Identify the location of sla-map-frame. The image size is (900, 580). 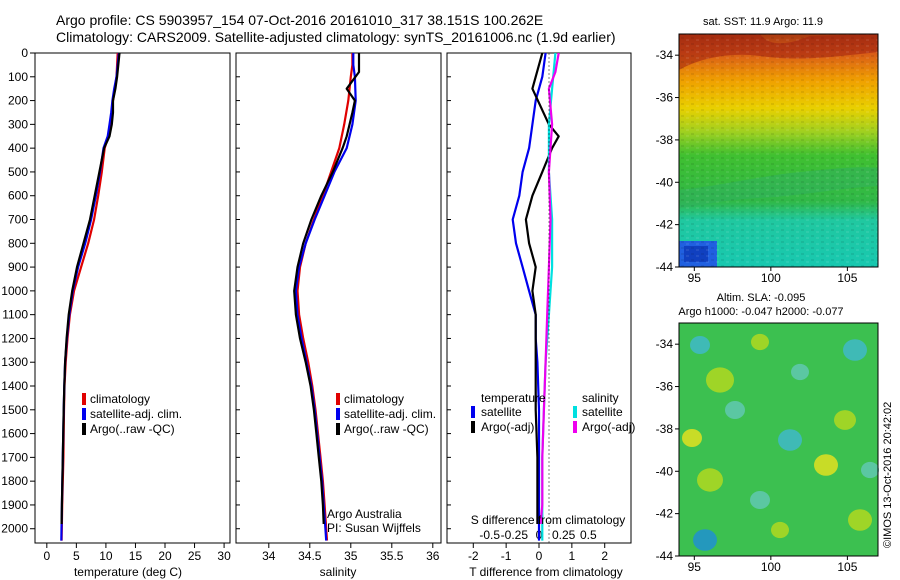
(778, 439).